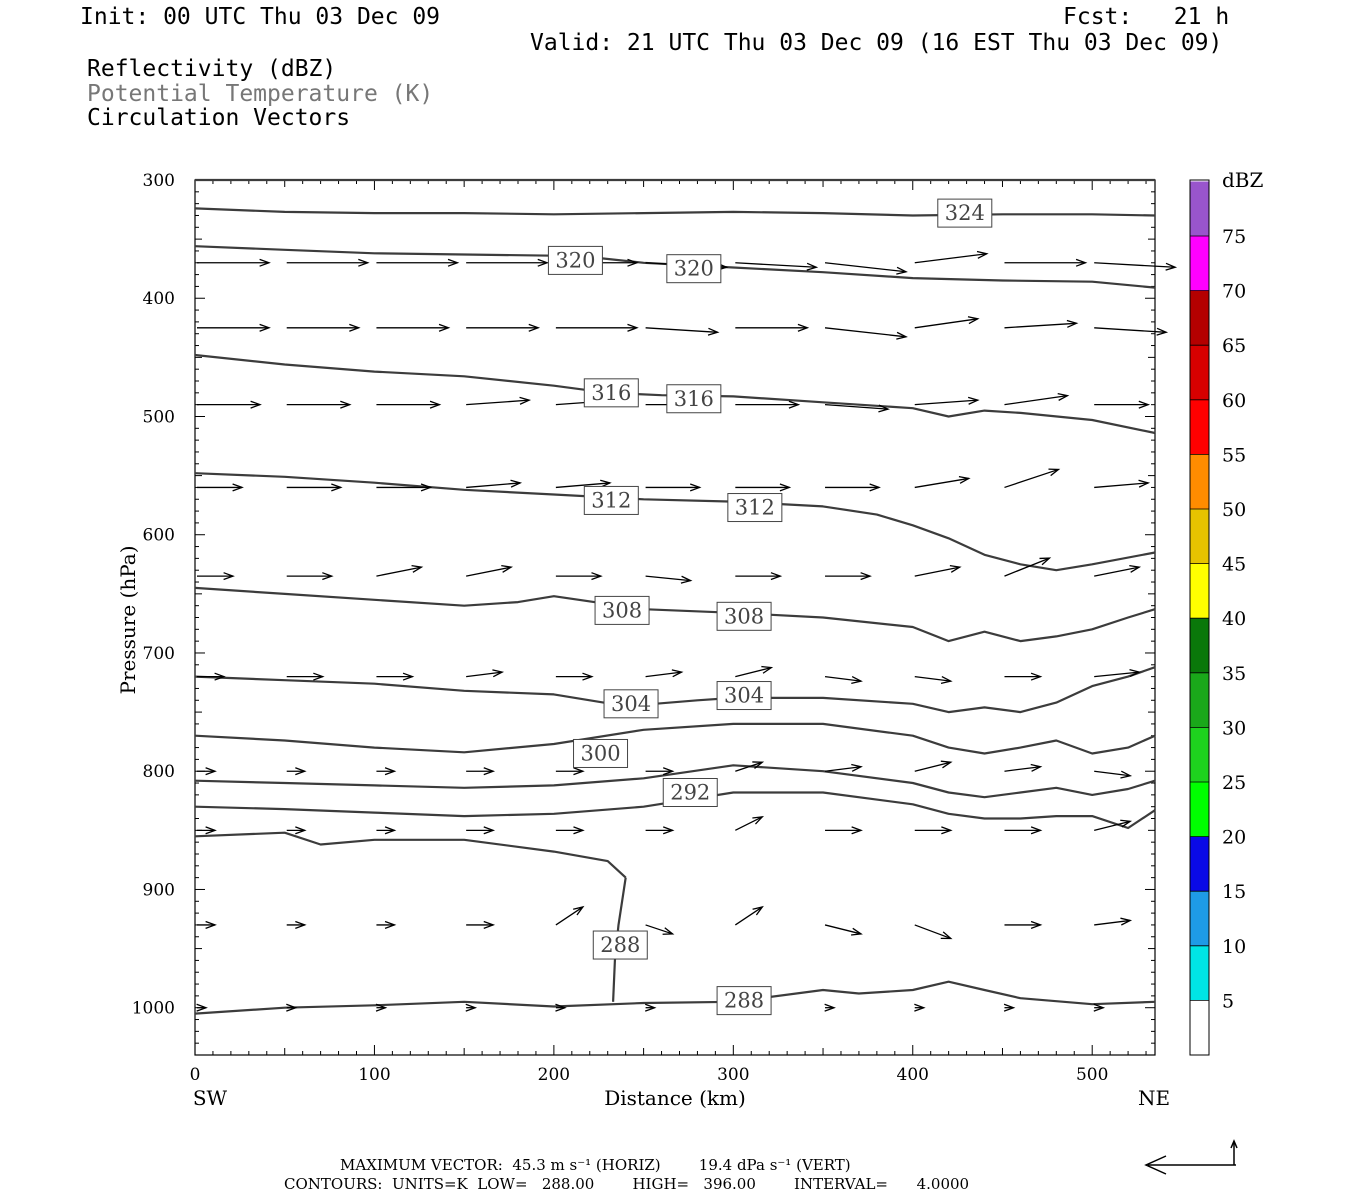 The image size is (1350, 1200). What do you see at coordinates (1234, 838) in the screenshot?
I see `colorbar-label: 20` at bounding box center [1234, 838].